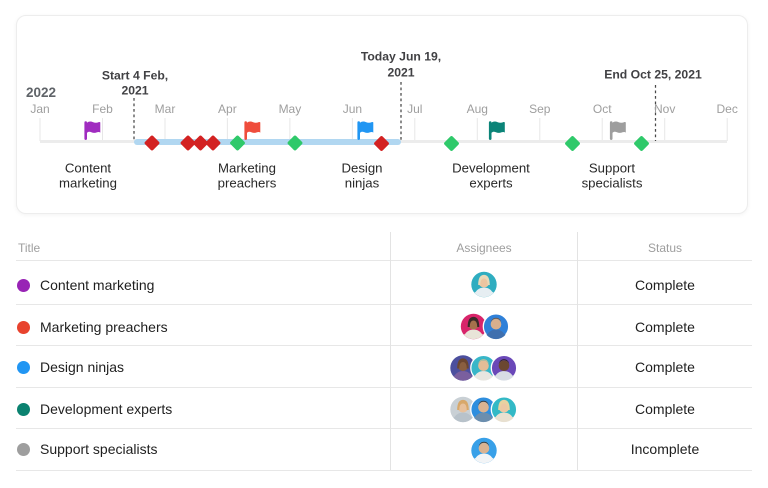 The height and width of the screenshot is (488, 768). I want to click on svg-text: 2022, so click(41, 92).